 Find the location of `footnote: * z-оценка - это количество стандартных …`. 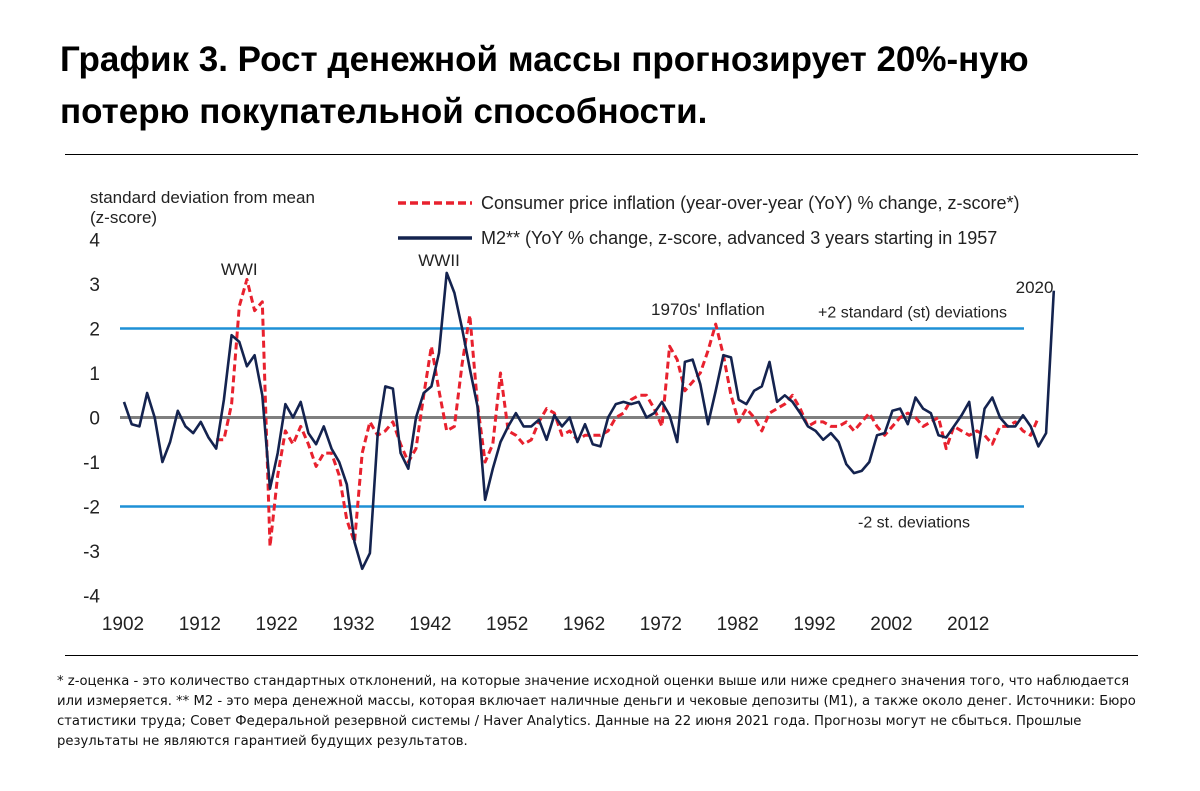

footnote: * z-оценка - это количество стандартных … is located at coordinates (596, 711).